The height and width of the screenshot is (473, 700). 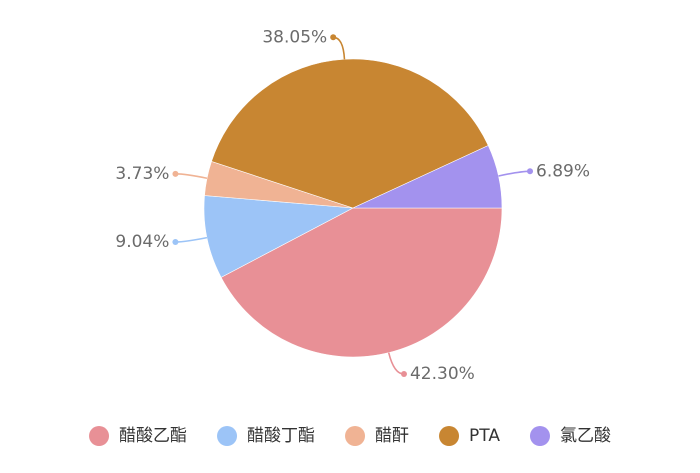 I want to click on slice-5-leader, so click(x=514, y=173).